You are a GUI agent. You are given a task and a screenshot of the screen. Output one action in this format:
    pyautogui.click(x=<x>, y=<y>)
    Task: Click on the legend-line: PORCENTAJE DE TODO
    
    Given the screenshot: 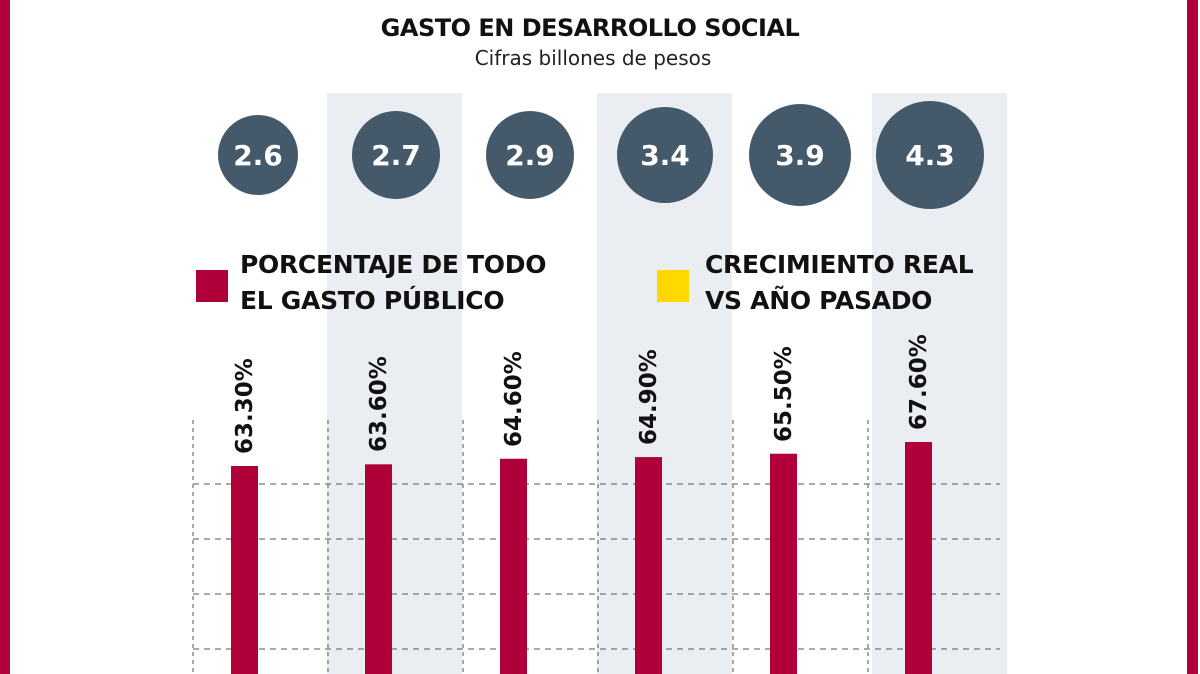 What is the action you would take?
    pyautogui.click(x=393, y=264)
    